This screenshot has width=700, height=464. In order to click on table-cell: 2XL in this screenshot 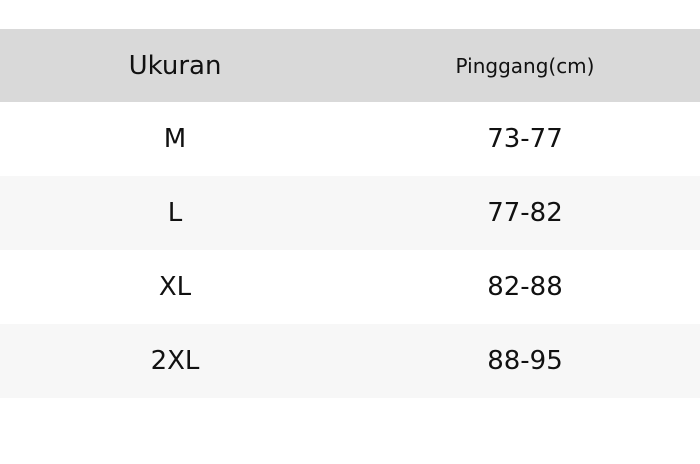, I will do `click(175, 361)`.